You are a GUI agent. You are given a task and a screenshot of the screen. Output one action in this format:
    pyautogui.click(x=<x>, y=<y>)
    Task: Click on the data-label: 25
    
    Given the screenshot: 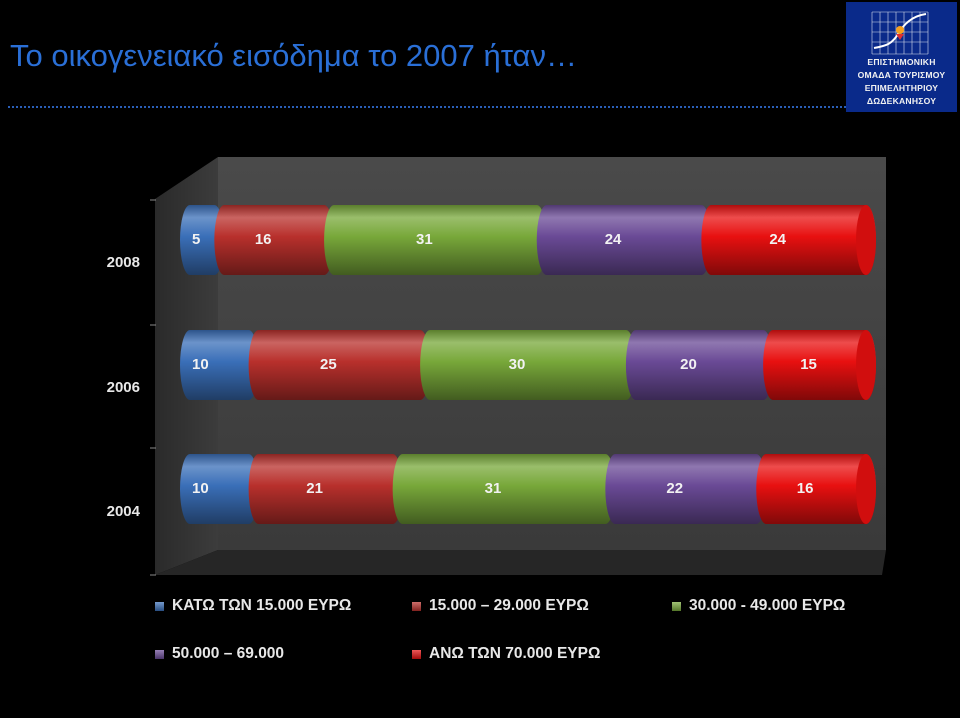 What is the action you would take?
    pyautogui.click(x=328, y=364)
    